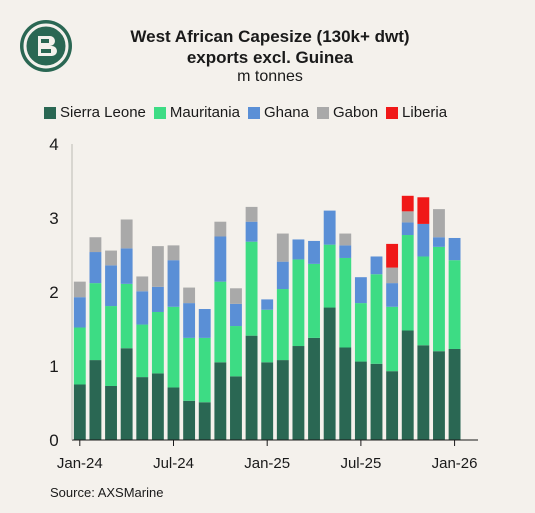 Image resolution: width=535 pixels, height=513 pixels. Describe the element at coordinates (103, 112) in the screenshot. I see `legend-label: Sierra Leone` at that location.